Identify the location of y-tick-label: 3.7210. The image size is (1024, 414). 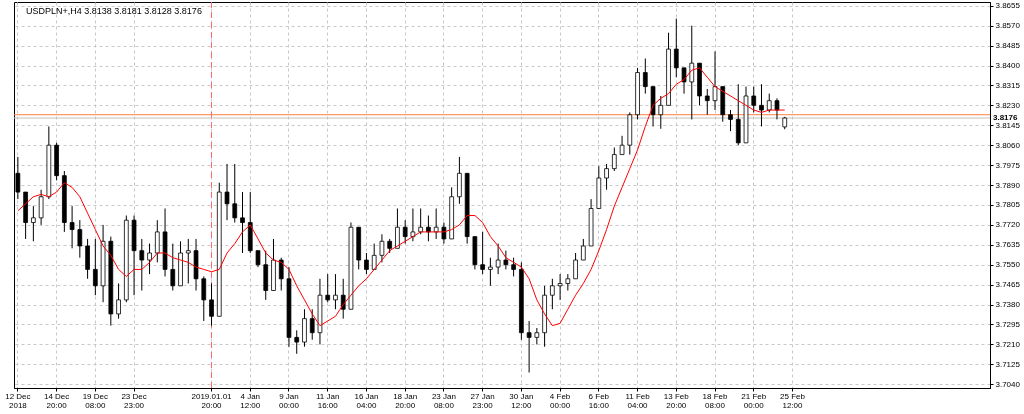
(1008, 344).